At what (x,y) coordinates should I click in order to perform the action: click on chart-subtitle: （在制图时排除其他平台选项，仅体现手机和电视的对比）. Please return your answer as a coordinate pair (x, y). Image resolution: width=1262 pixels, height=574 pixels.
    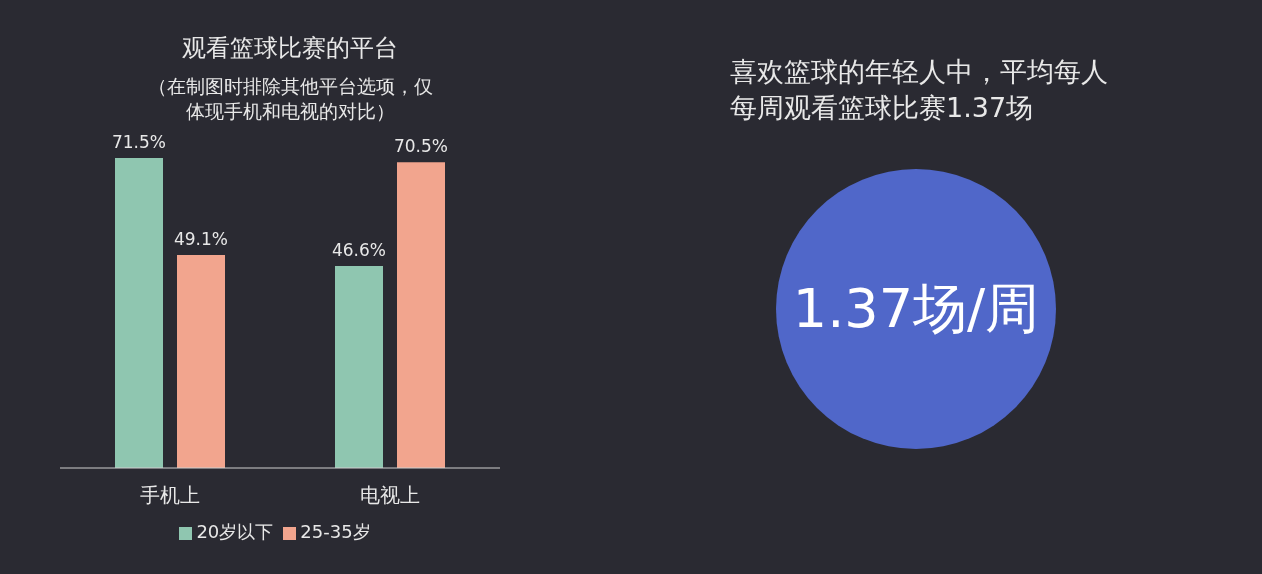
    Looking at the image, I should click on (290, 99).